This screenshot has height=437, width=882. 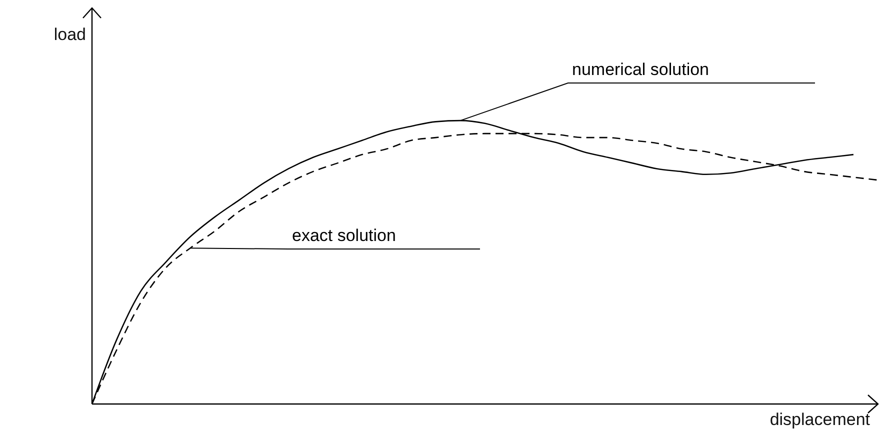 I want to click on text: numerical solution, so click(x=641, y=69).